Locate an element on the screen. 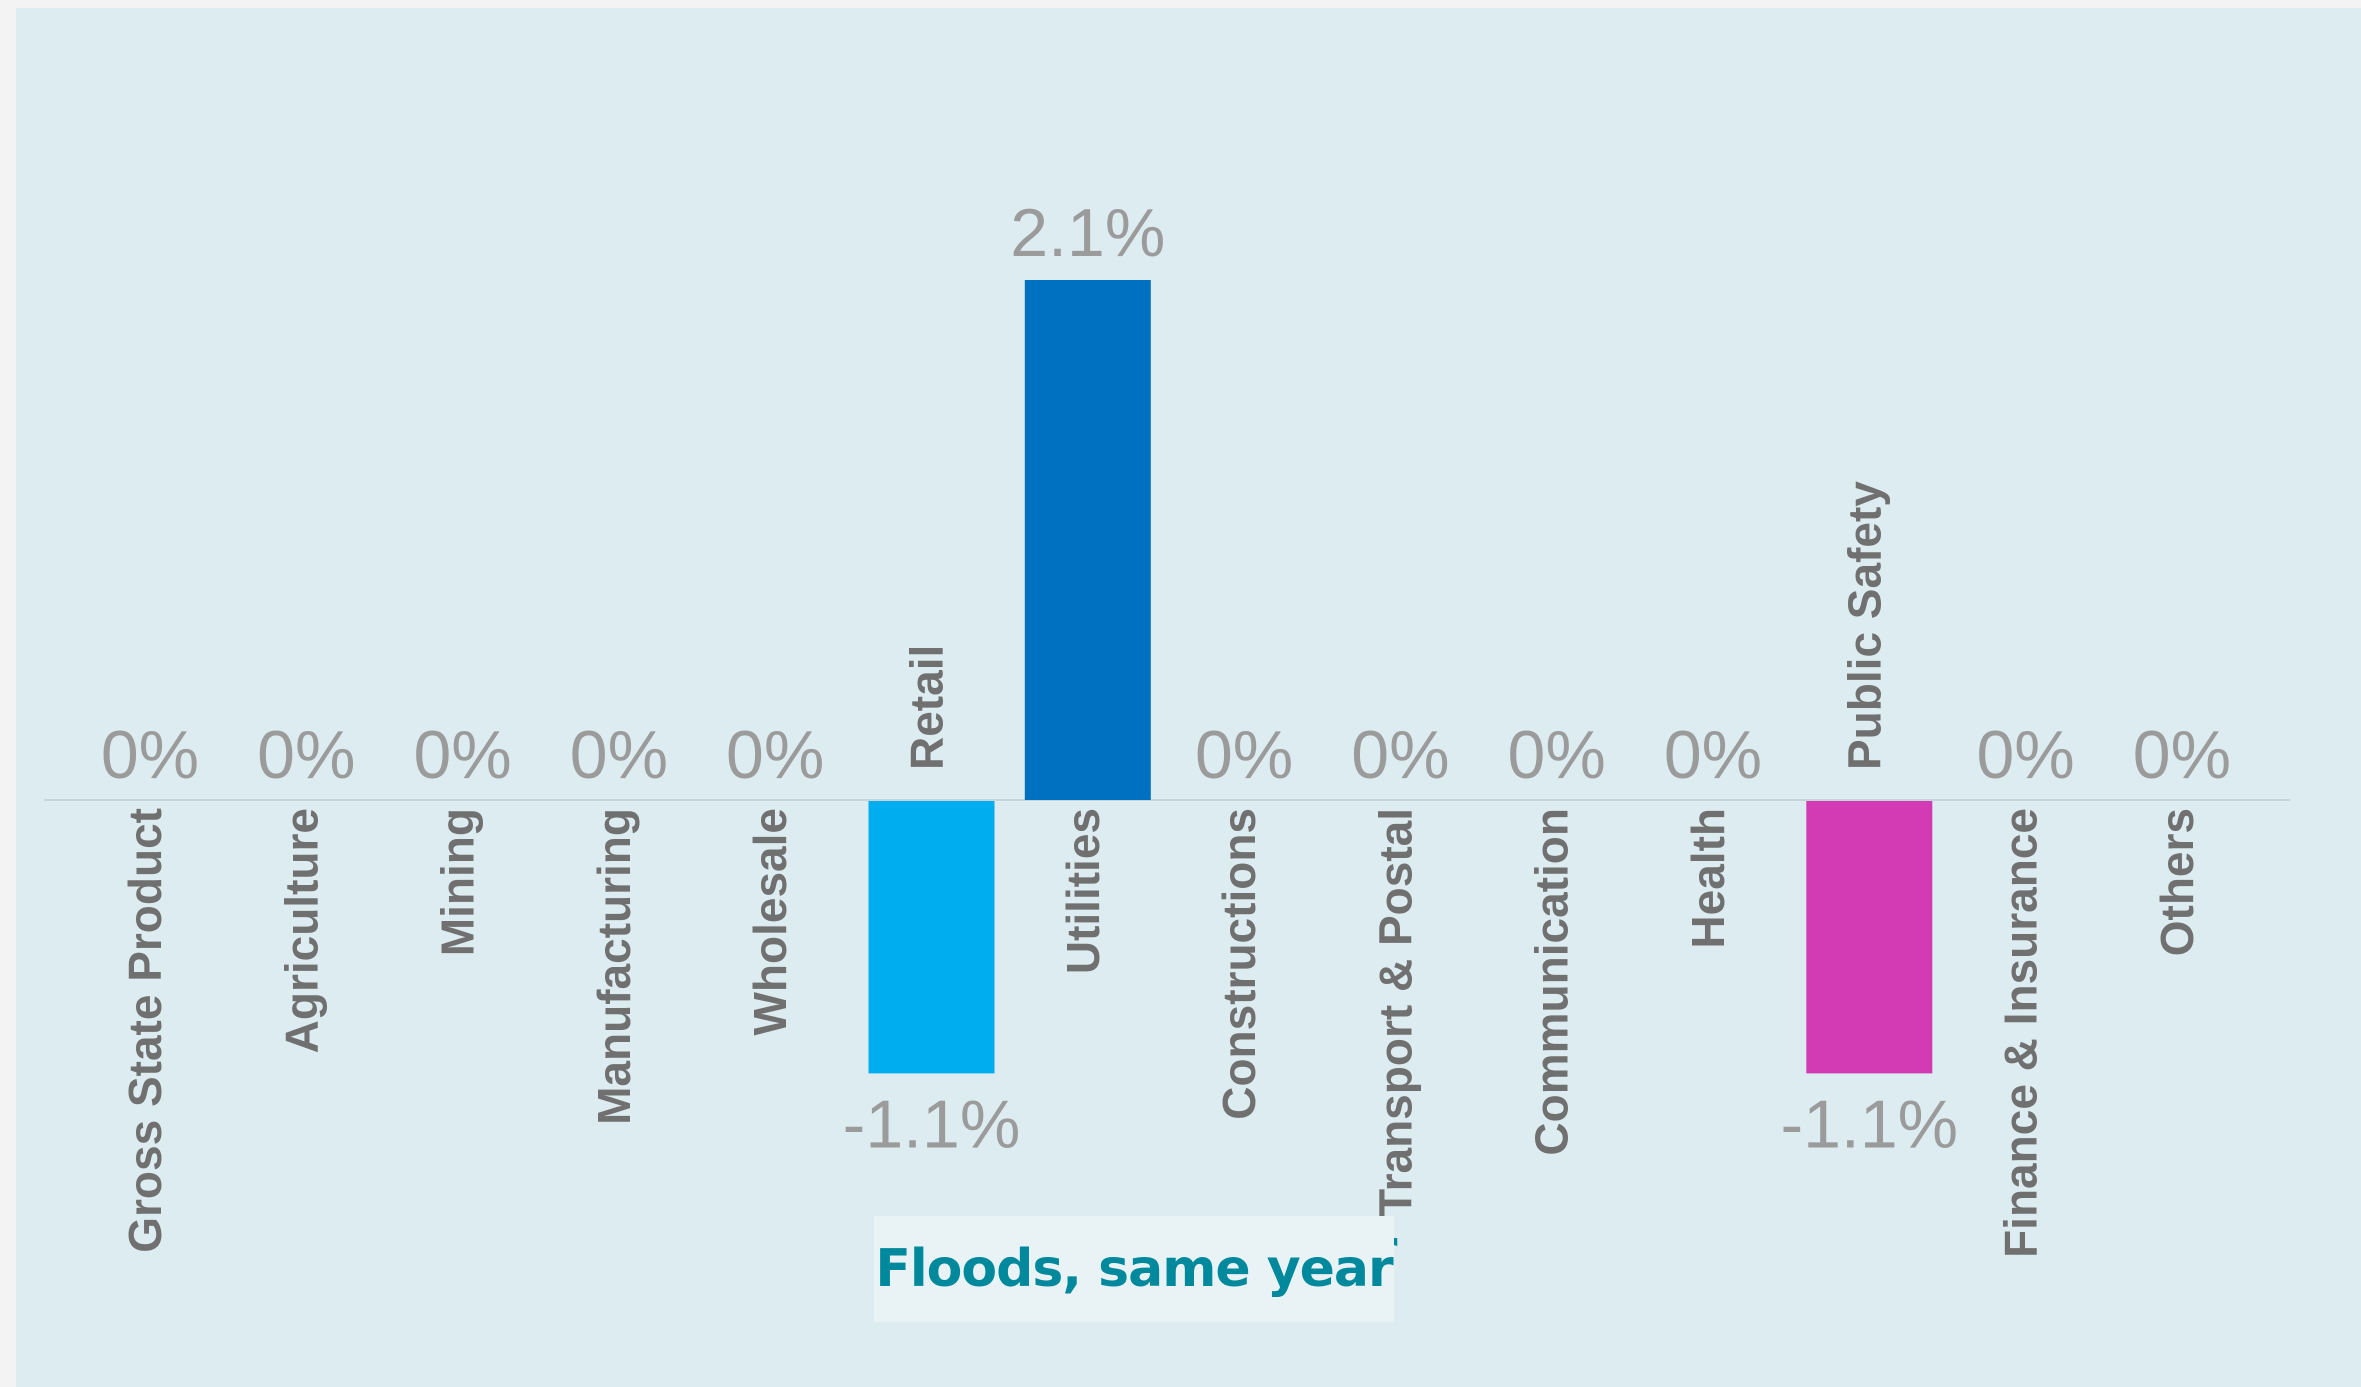  value-label-utilities: 2.1% is located at coordinates (1087, 233).